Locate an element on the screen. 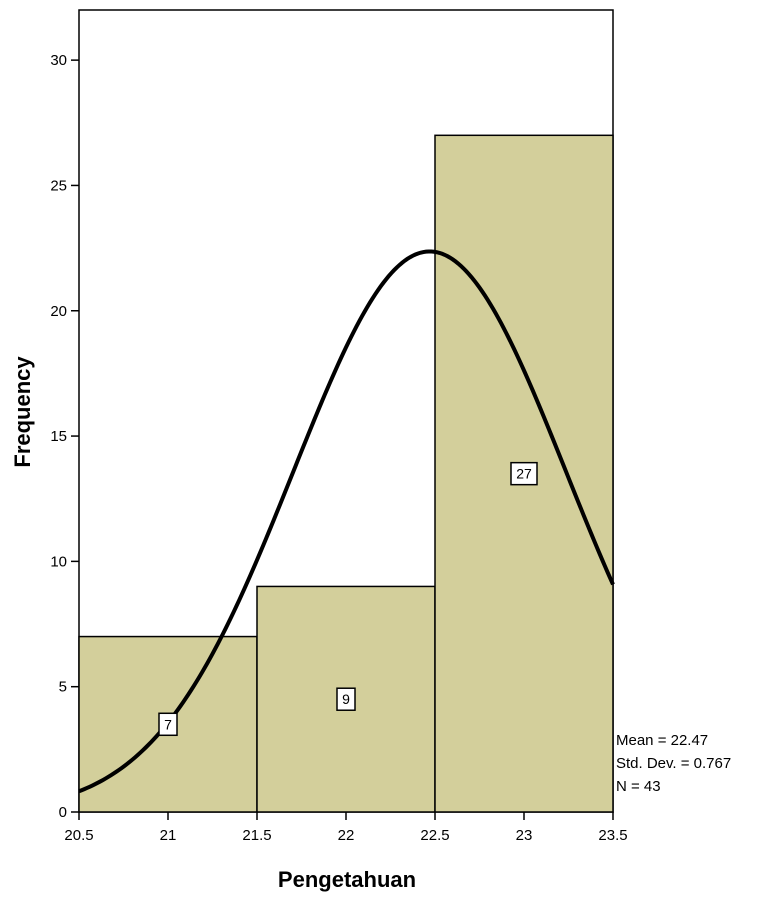  x-tick-label-0: 20.5 is located at coordinates (78, 835).